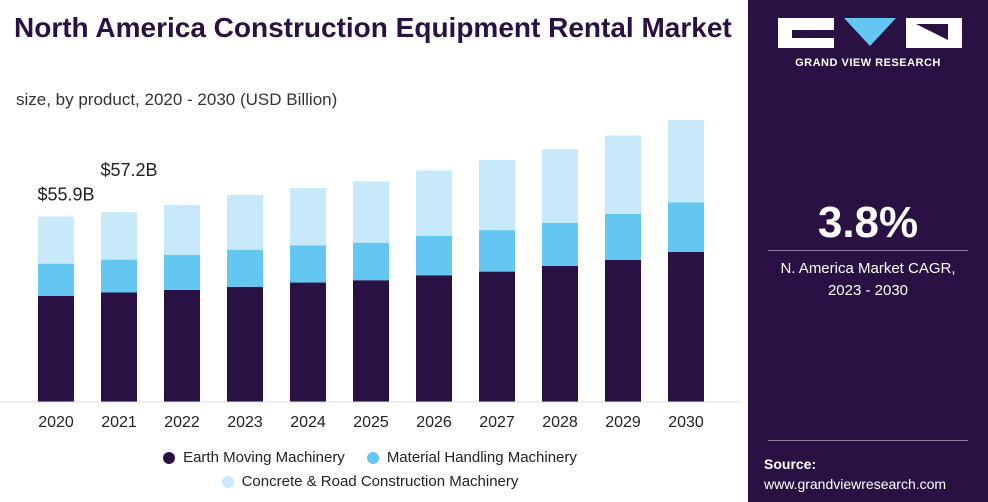 Image resolution: width=988 pixels, height=502 pixels. I want to click on bar-earth-moving-2023, so click(245, 344).